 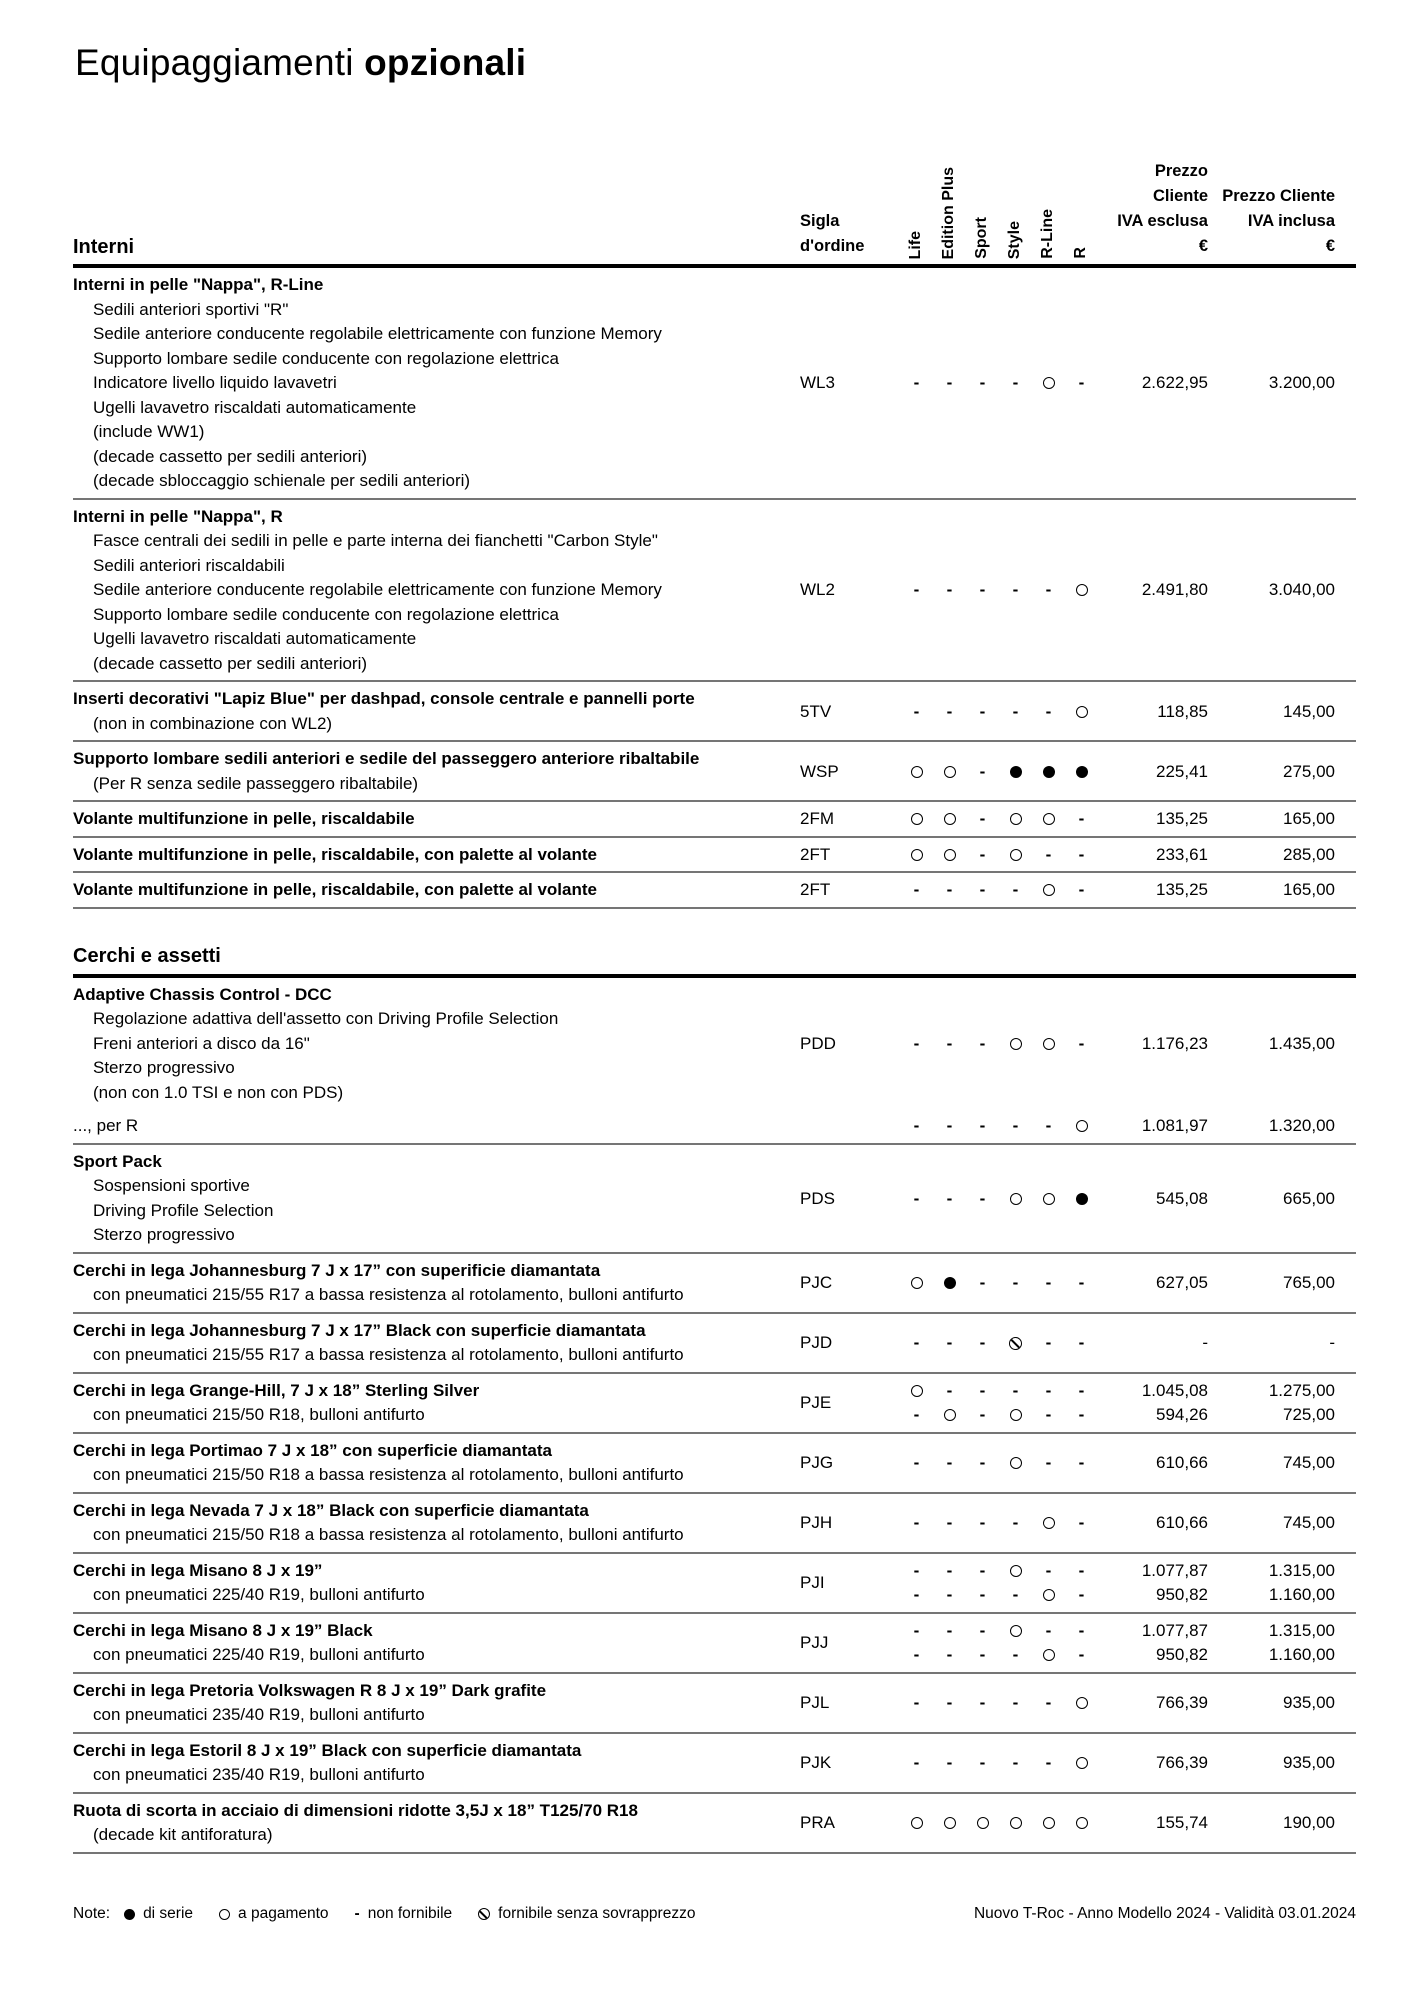 What do you see at coordinates (1182, 1415) in the screenshot?
I see `price-iva-esclusa: 594,26` at bounding box center [1182, 1415].